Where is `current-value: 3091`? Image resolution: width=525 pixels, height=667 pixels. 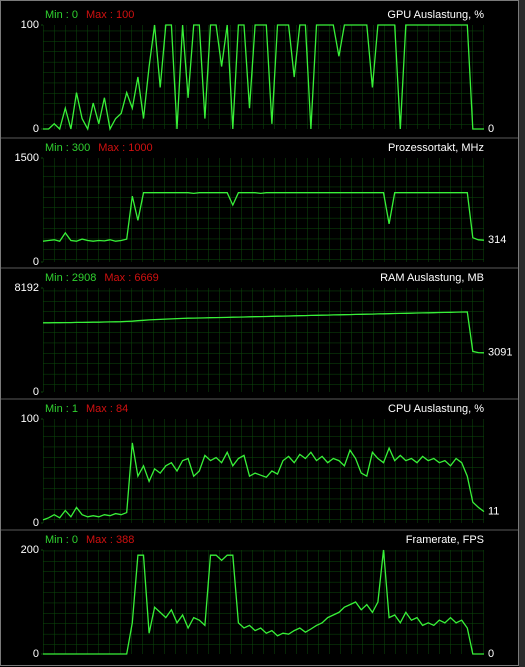 current-value: 3091 is located at coordinates (500, 353).